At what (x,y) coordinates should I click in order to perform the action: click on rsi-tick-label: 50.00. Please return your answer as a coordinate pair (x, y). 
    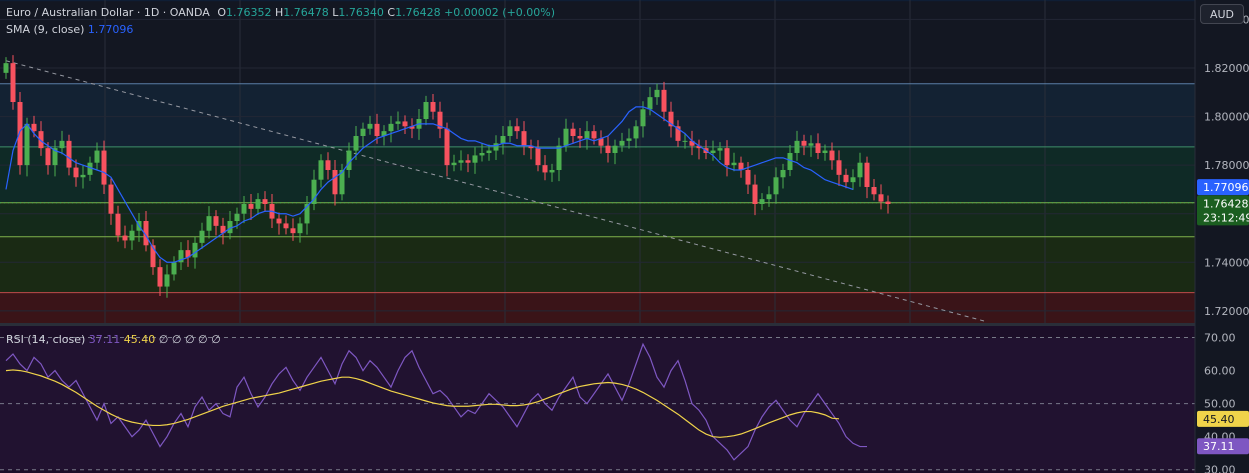
    Looking at the image, I should click on (1220, 404).